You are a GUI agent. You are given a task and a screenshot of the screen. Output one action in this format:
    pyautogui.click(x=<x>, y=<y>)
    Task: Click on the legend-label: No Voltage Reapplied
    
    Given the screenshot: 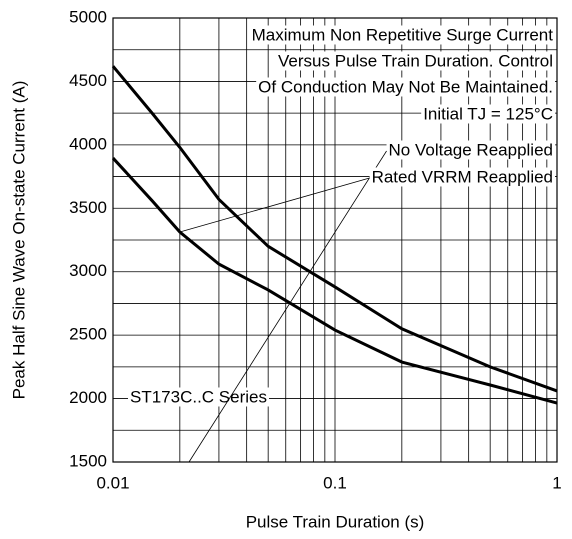 What is the action you would take?
    pyautogui.click(x=471, y=149)
    